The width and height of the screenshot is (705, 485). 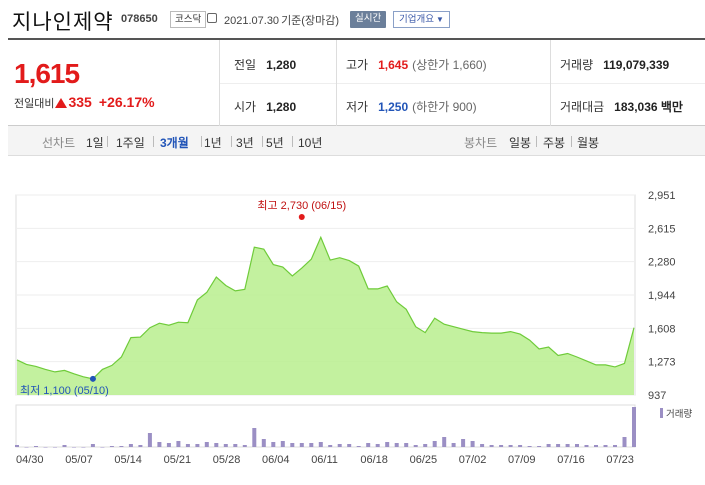 I want to click on price-change: 전일대비 335 +26.17%, so click(x=84, y=102).